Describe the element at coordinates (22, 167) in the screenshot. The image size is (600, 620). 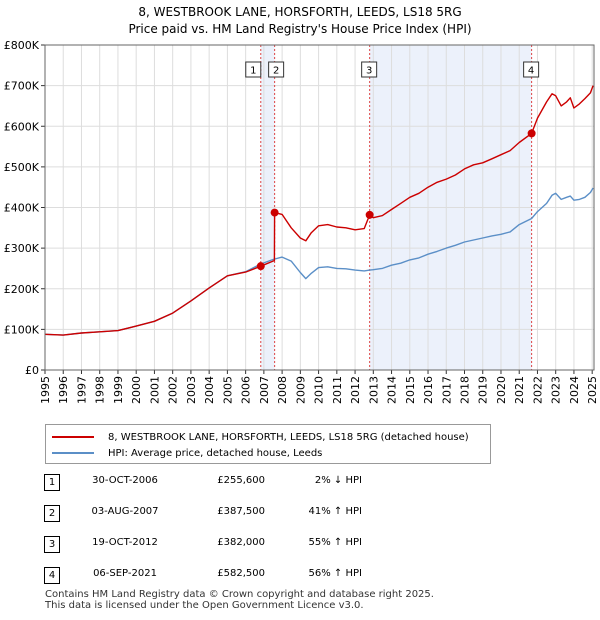
I see `y-tick-label: £500K` at that location.